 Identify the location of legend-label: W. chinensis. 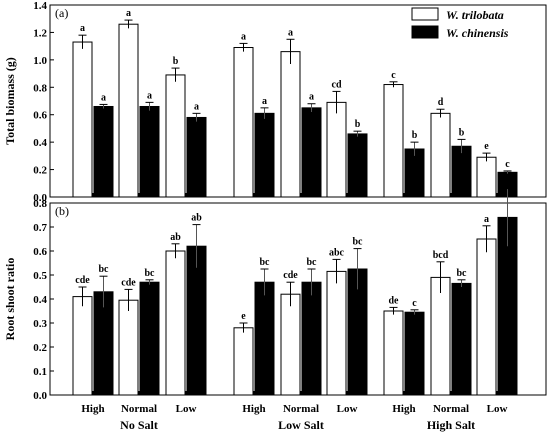
(477, 33).